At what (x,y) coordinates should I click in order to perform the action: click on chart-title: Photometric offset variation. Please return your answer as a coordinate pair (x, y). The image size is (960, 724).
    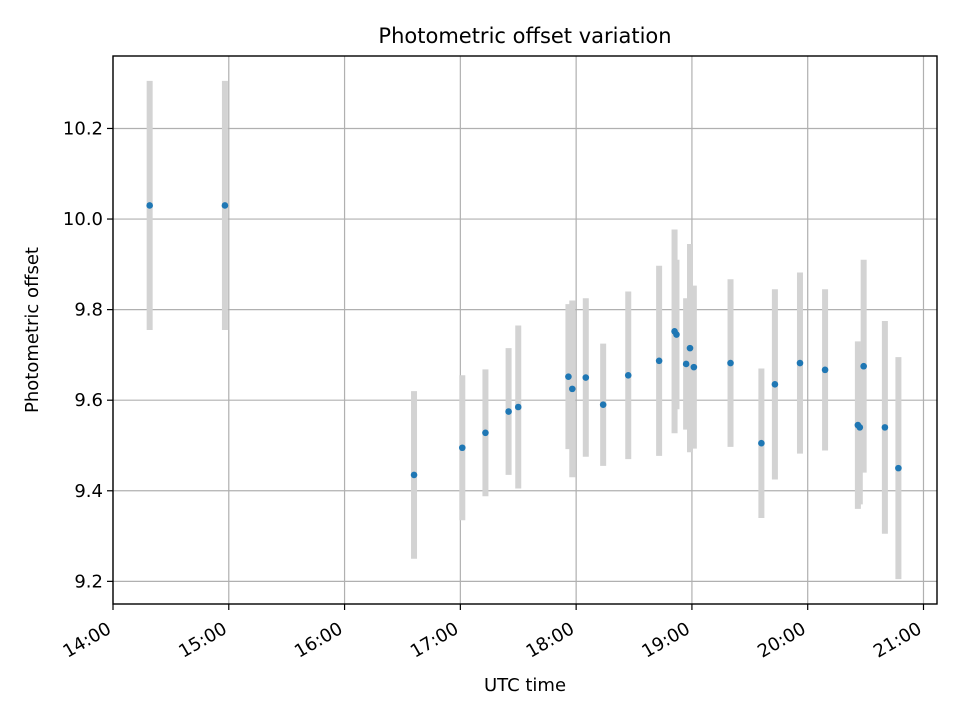
    Looking at the image, I should click on (524, 36).